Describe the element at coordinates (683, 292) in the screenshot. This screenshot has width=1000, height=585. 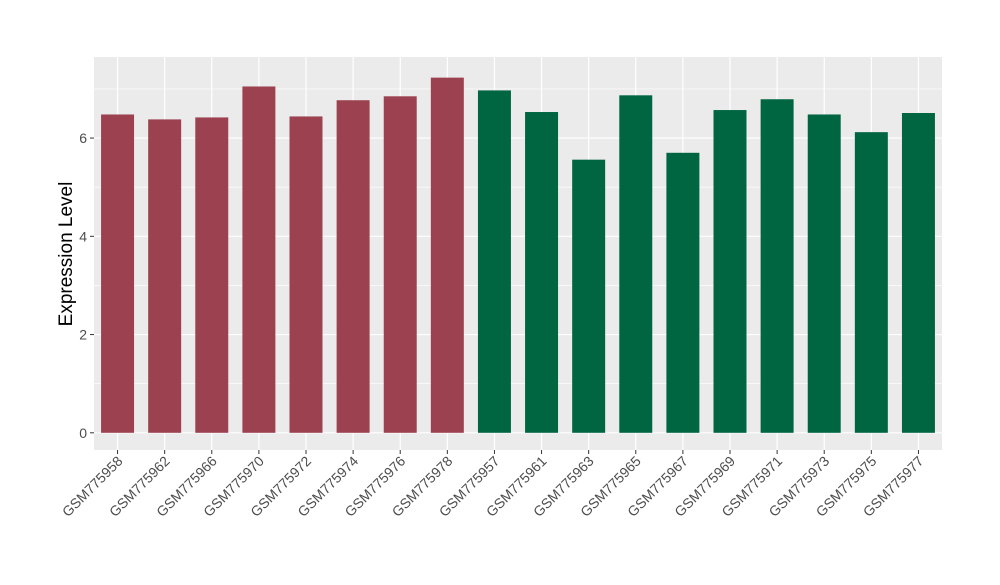
I see `bar-GSM775967` at that location.